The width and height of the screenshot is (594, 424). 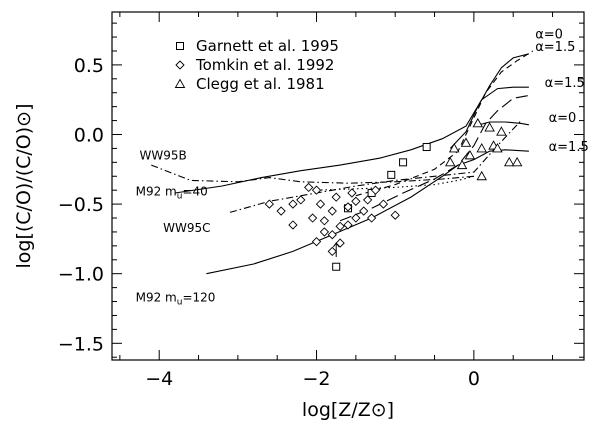 What do you see at coordinates (186, 228) in the screenshot?
I see `series-label: WW95C` at bounding box center [186, 228].